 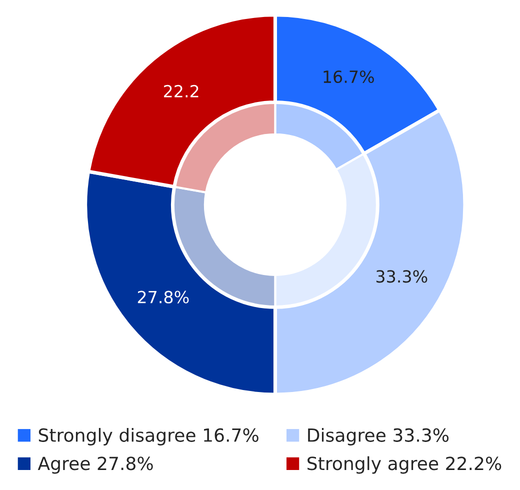 I want to click on data-label: 33.3%, so click(x=402, y=276).